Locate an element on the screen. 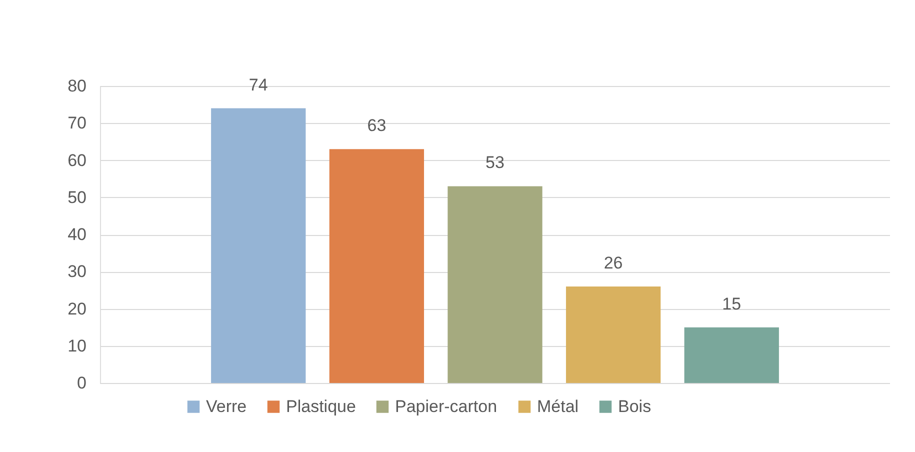 This screenshot has width=915, height=452. legend-label: Métal is located at coordinates (558, 406).